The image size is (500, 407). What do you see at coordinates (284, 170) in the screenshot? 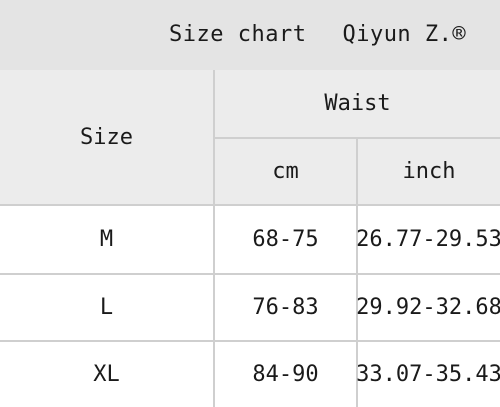
I see `cm-header: cm` at bounding box center [284, 170].